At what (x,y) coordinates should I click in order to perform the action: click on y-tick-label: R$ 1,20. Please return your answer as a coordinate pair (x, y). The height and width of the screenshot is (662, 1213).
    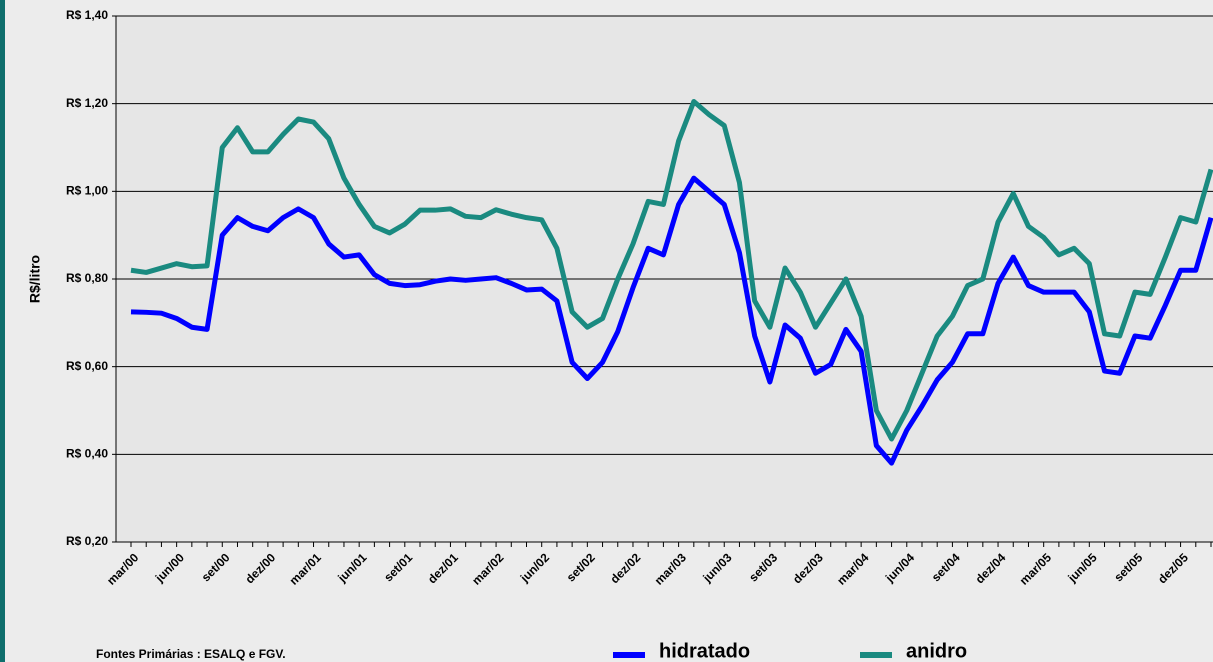
    Looking at the image, I should click on (87, 103).